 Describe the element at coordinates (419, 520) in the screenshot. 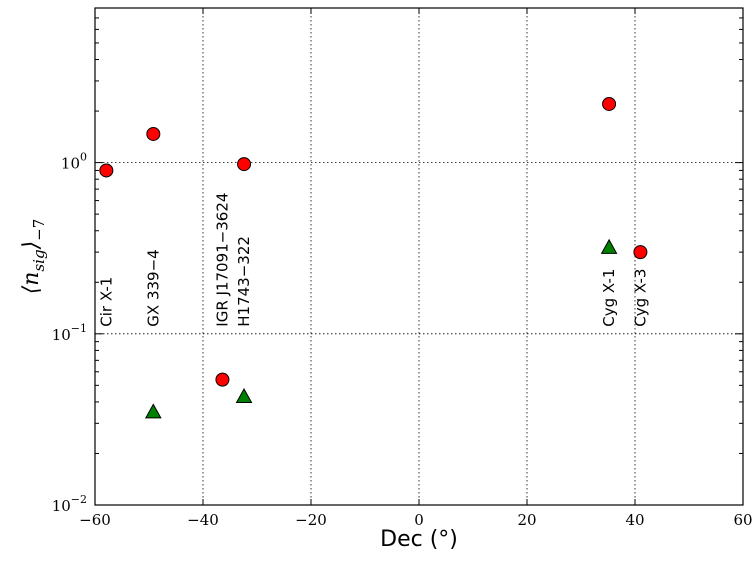

I see `x-tick-label: 0` at that location.